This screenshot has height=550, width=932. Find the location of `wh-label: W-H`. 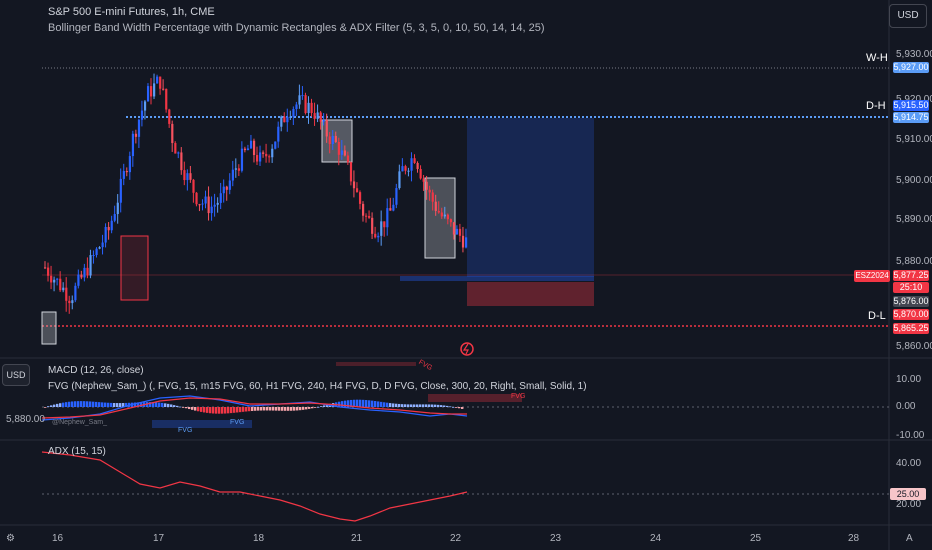

wh-label: W-H is located at coordinates (877, 58).